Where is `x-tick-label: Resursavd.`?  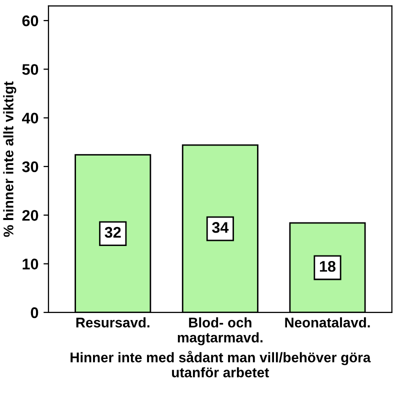
x-tick-label: Resursavd. is located at coordinates (113, 322).